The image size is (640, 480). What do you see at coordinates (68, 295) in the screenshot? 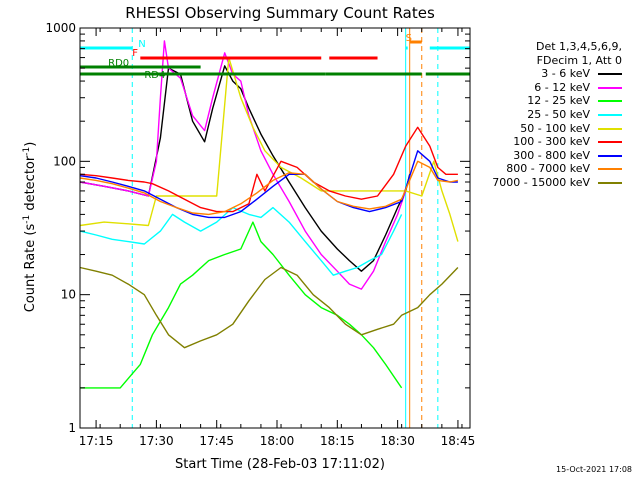
I see `y-tick-label: 10` at bounding box center [68, 295].